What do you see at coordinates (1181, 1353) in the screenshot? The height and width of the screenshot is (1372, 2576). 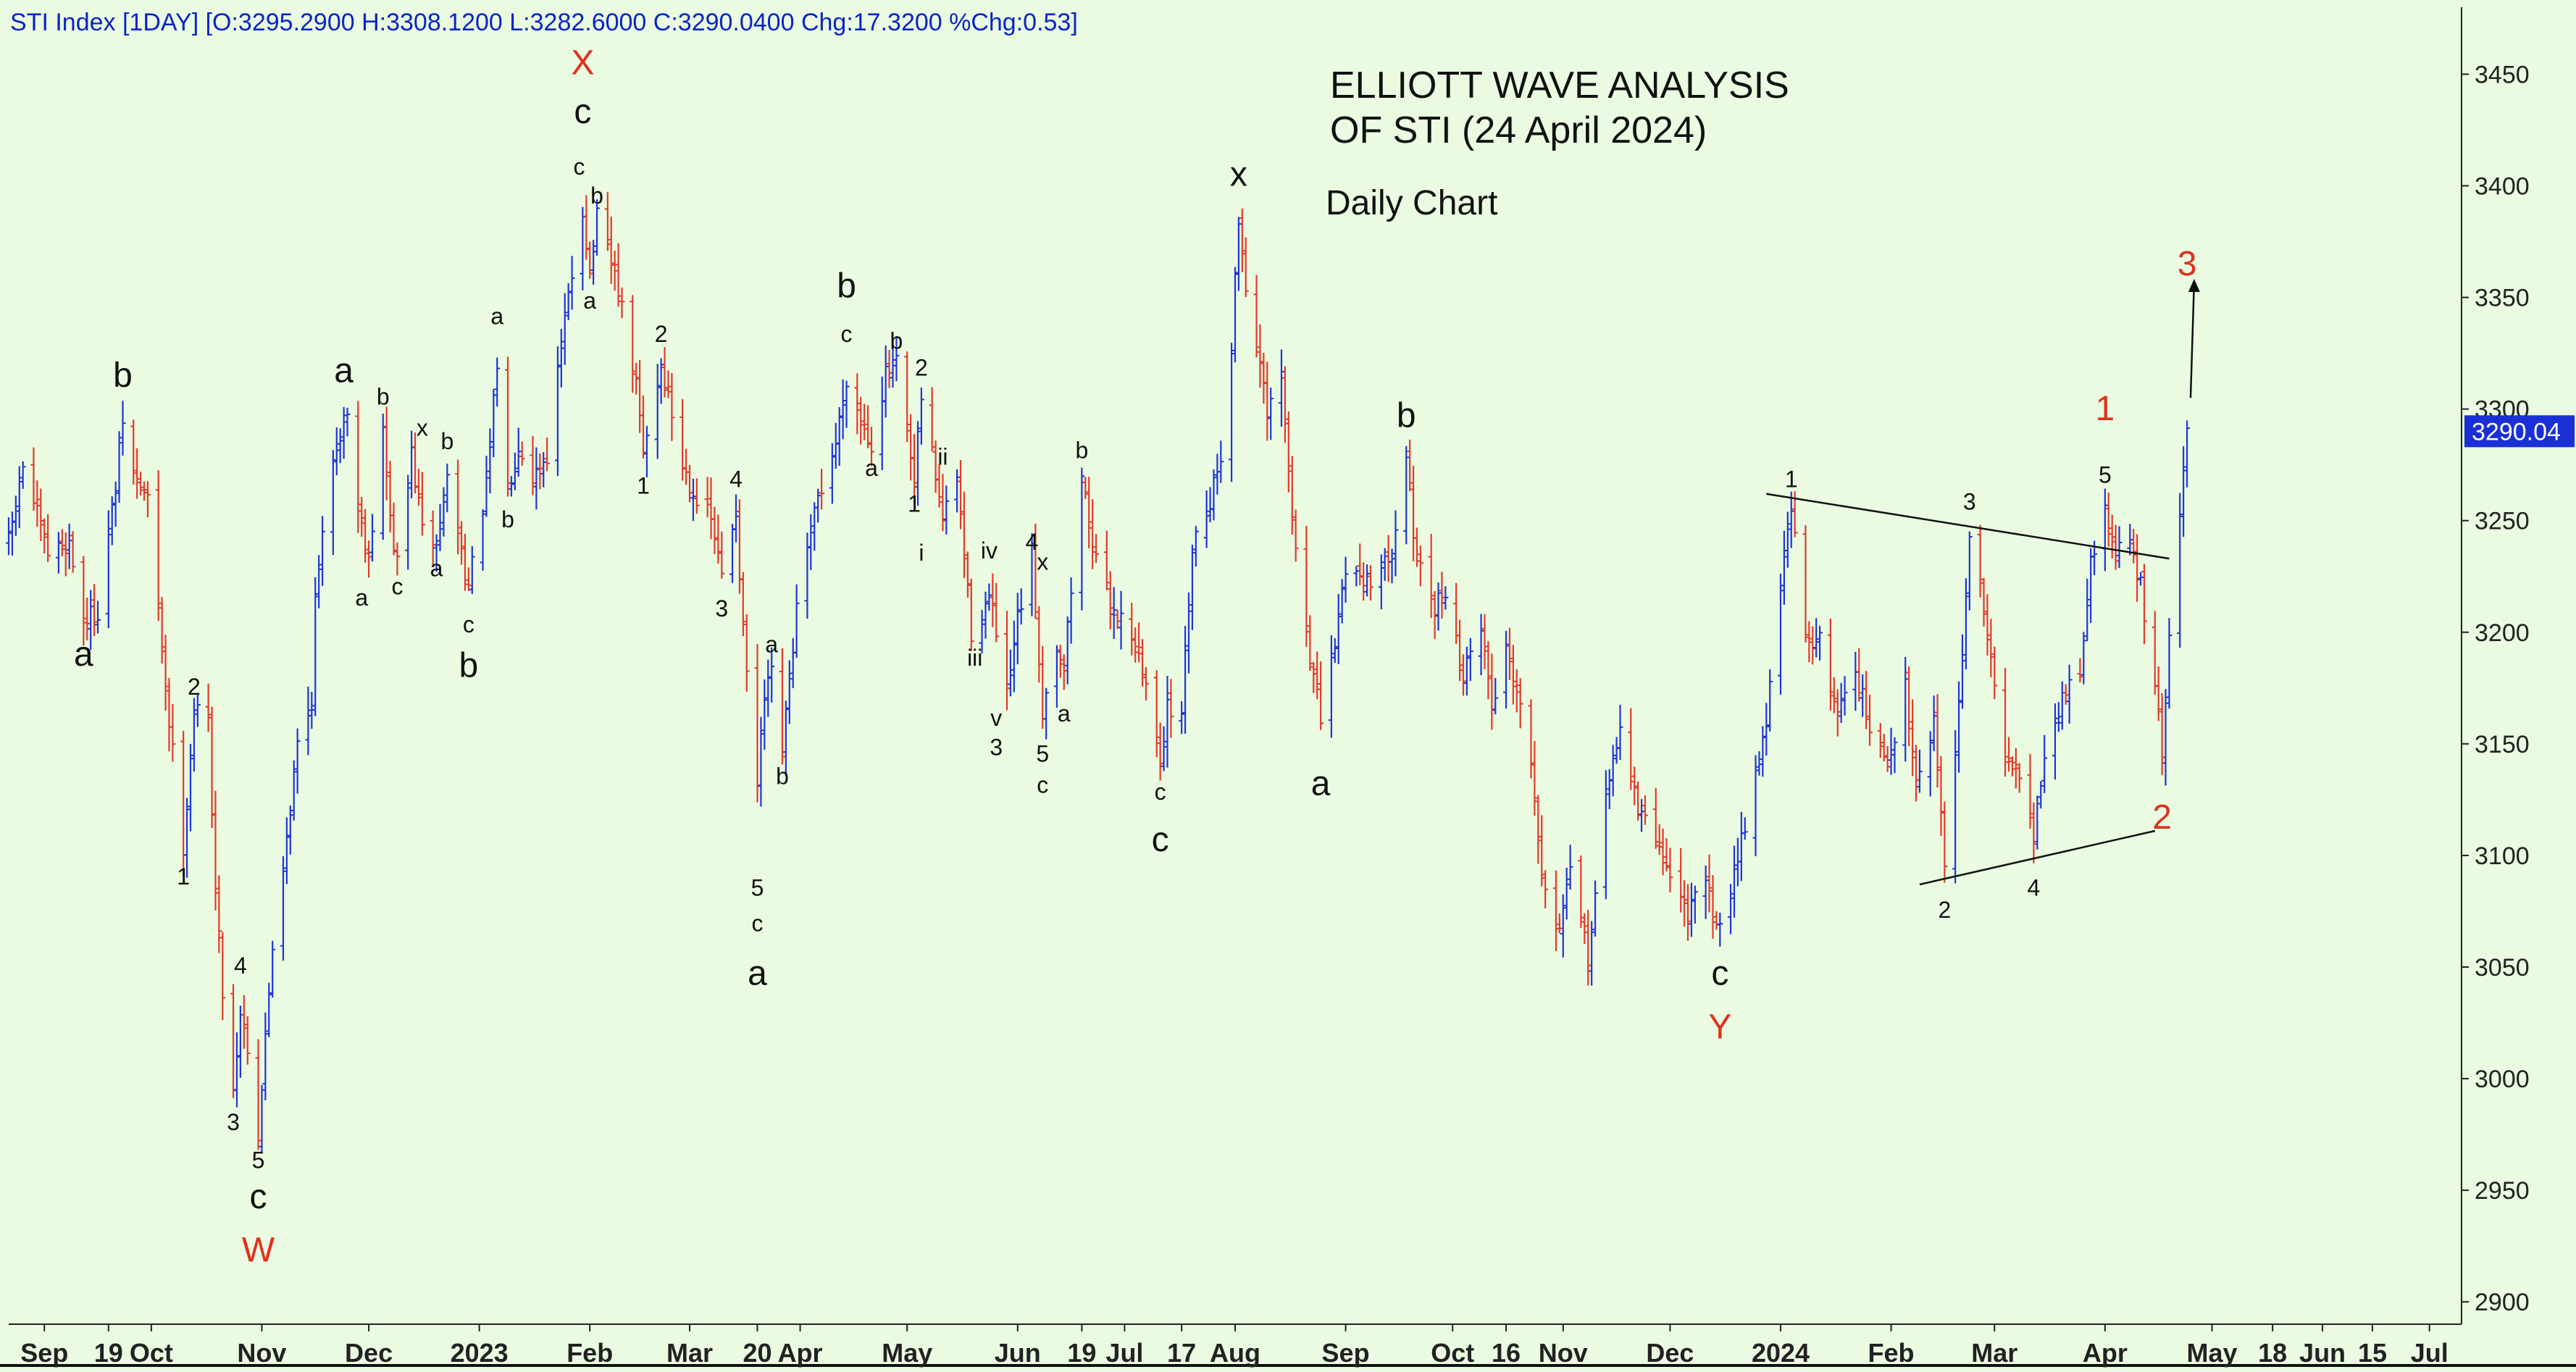 I see `time-tick-label: 17` at bounding box center [1181, 1353].